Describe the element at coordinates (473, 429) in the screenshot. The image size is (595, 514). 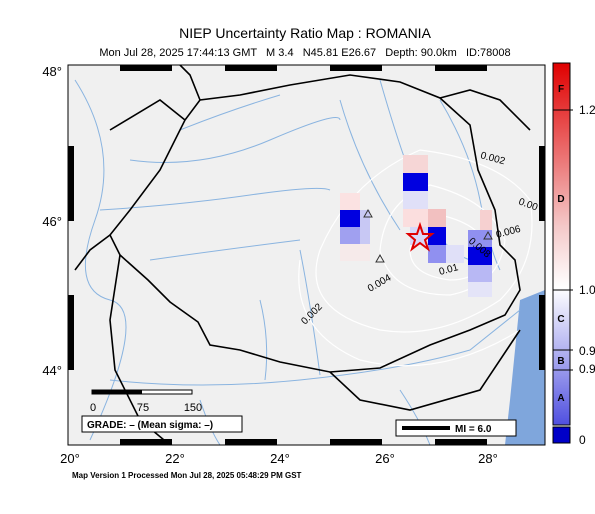
I see `mi-label: MI = 6.0` at that location.